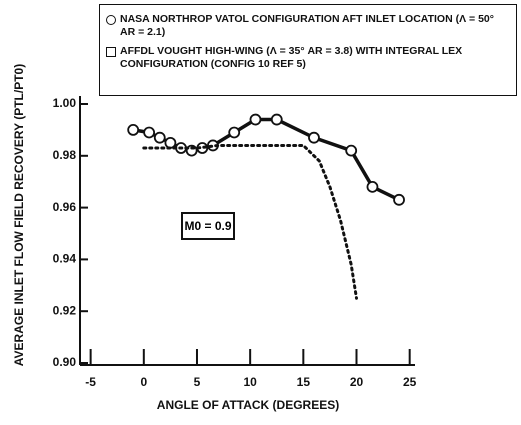  What do you see at coordinates (65, 362) in the screenshot?
I see `y-tick-label: 0.90` at bounding box center [65, 362].